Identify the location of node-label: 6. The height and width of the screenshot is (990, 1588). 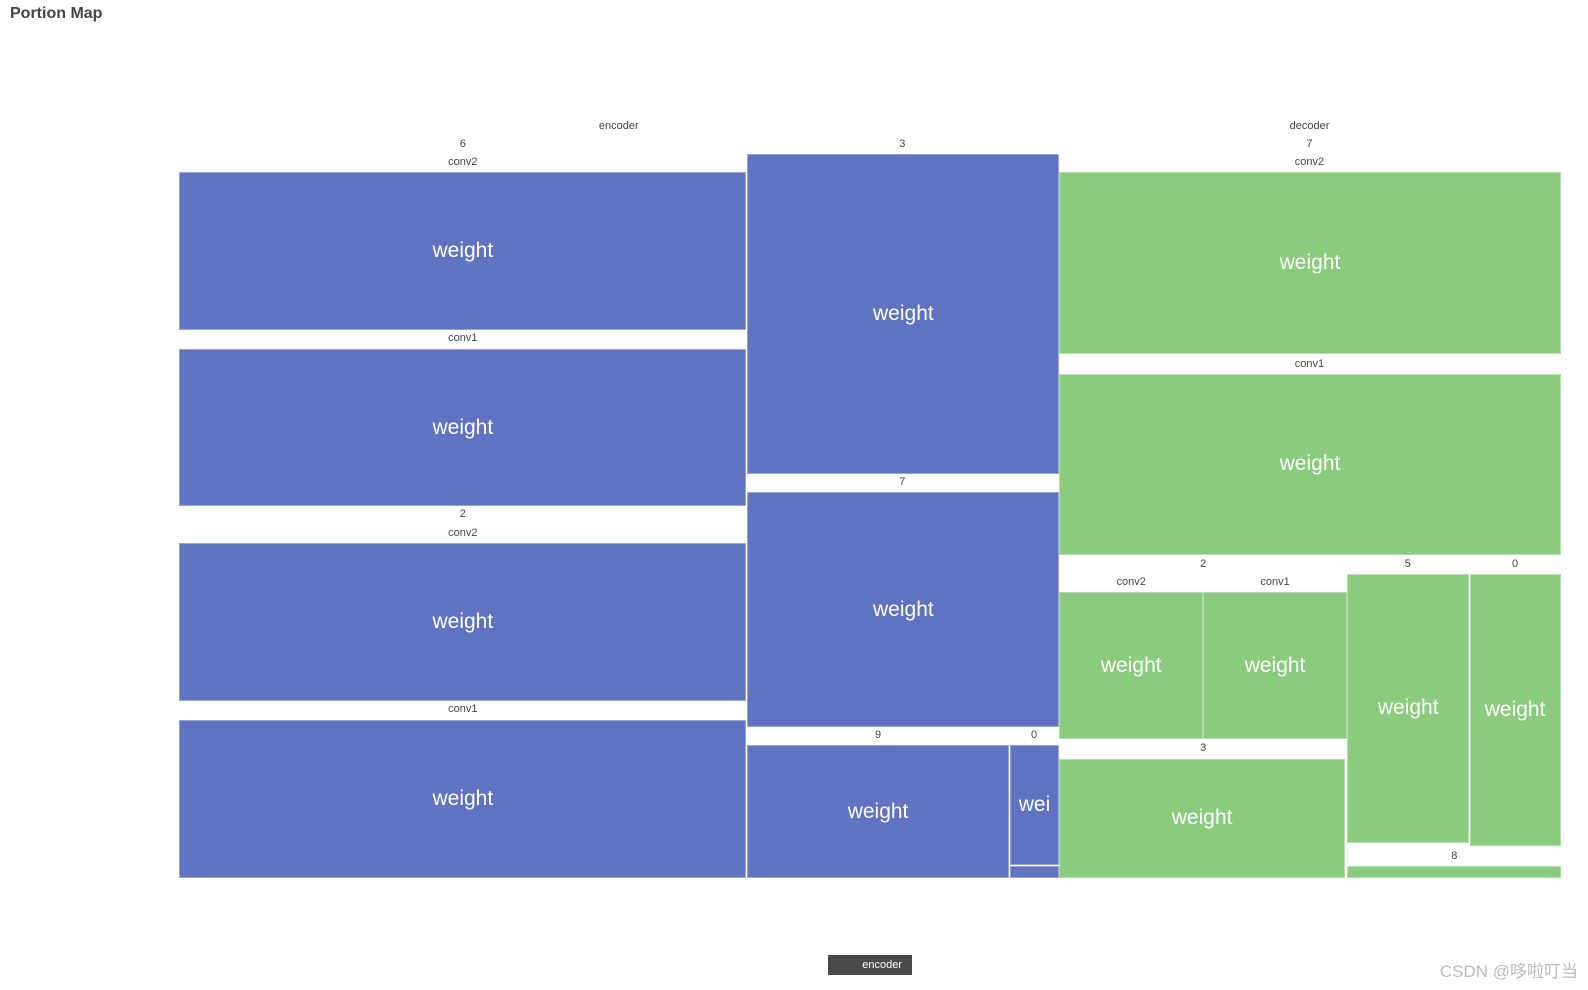
(462, 143).